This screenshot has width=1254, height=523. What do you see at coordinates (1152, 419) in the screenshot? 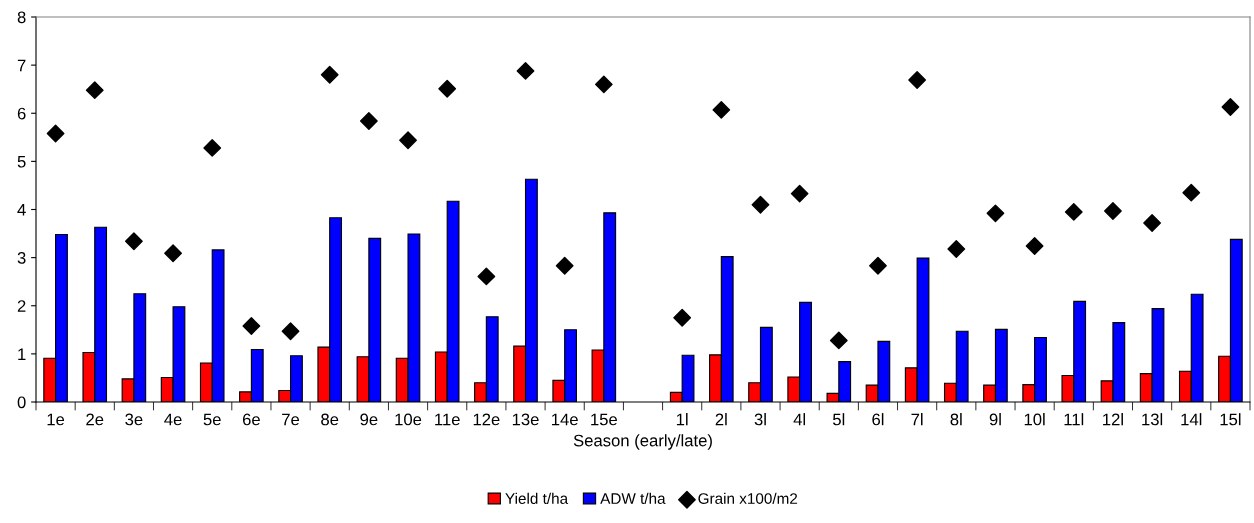
I see `x-tick-label: 13l` at bounding box center [1152, 419].